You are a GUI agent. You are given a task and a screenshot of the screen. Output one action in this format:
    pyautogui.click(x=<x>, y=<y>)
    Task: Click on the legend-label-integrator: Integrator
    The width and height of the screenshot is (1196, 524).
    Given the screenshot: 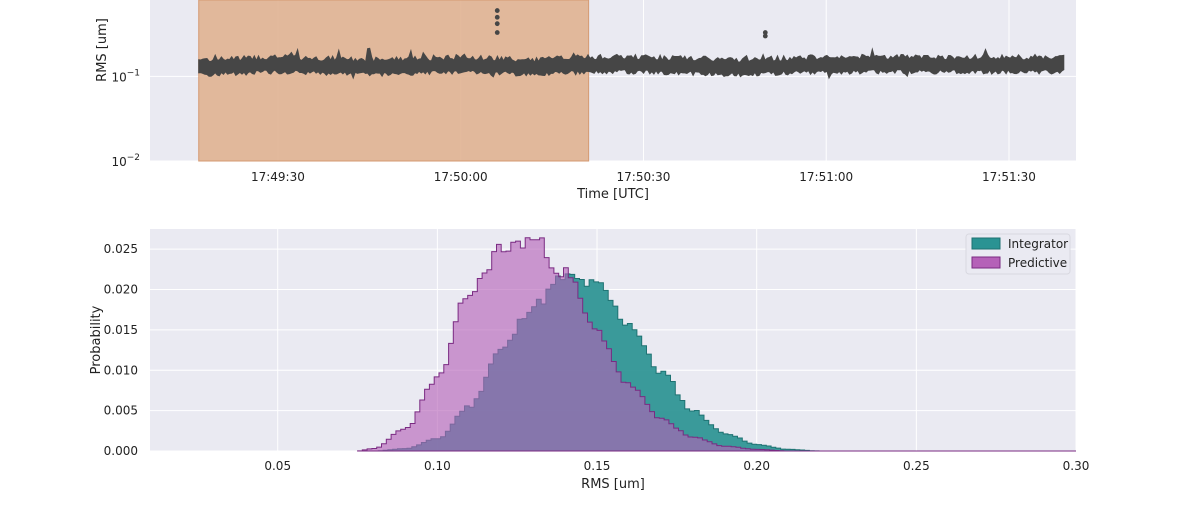 What is the action you would take?
    pyautogui.click(x=1038, y=244)
    